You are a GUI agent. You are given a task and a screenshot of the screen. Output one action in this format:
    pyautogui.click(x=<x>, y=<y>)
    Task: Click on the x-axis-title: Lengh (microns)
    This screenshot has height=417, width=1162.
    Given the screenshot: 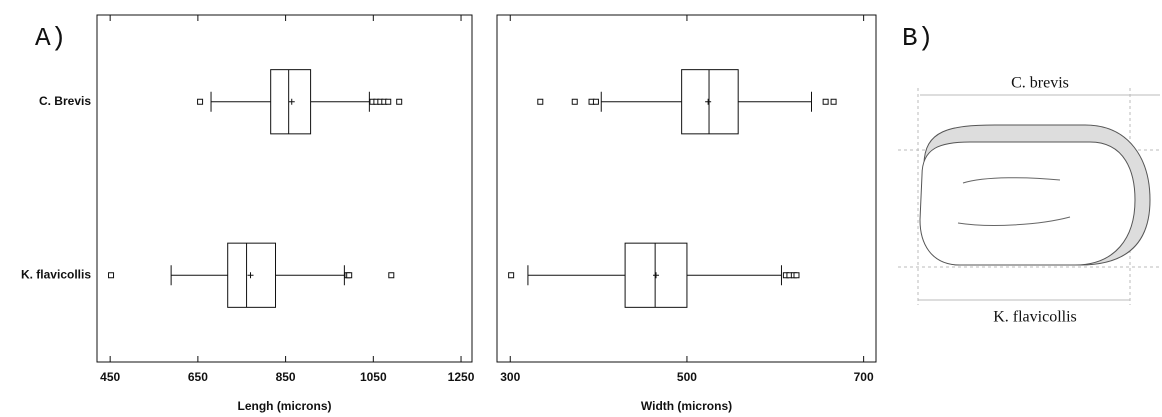 What is the action you would take?
    pyautogui.click(x=284, y=406)
    